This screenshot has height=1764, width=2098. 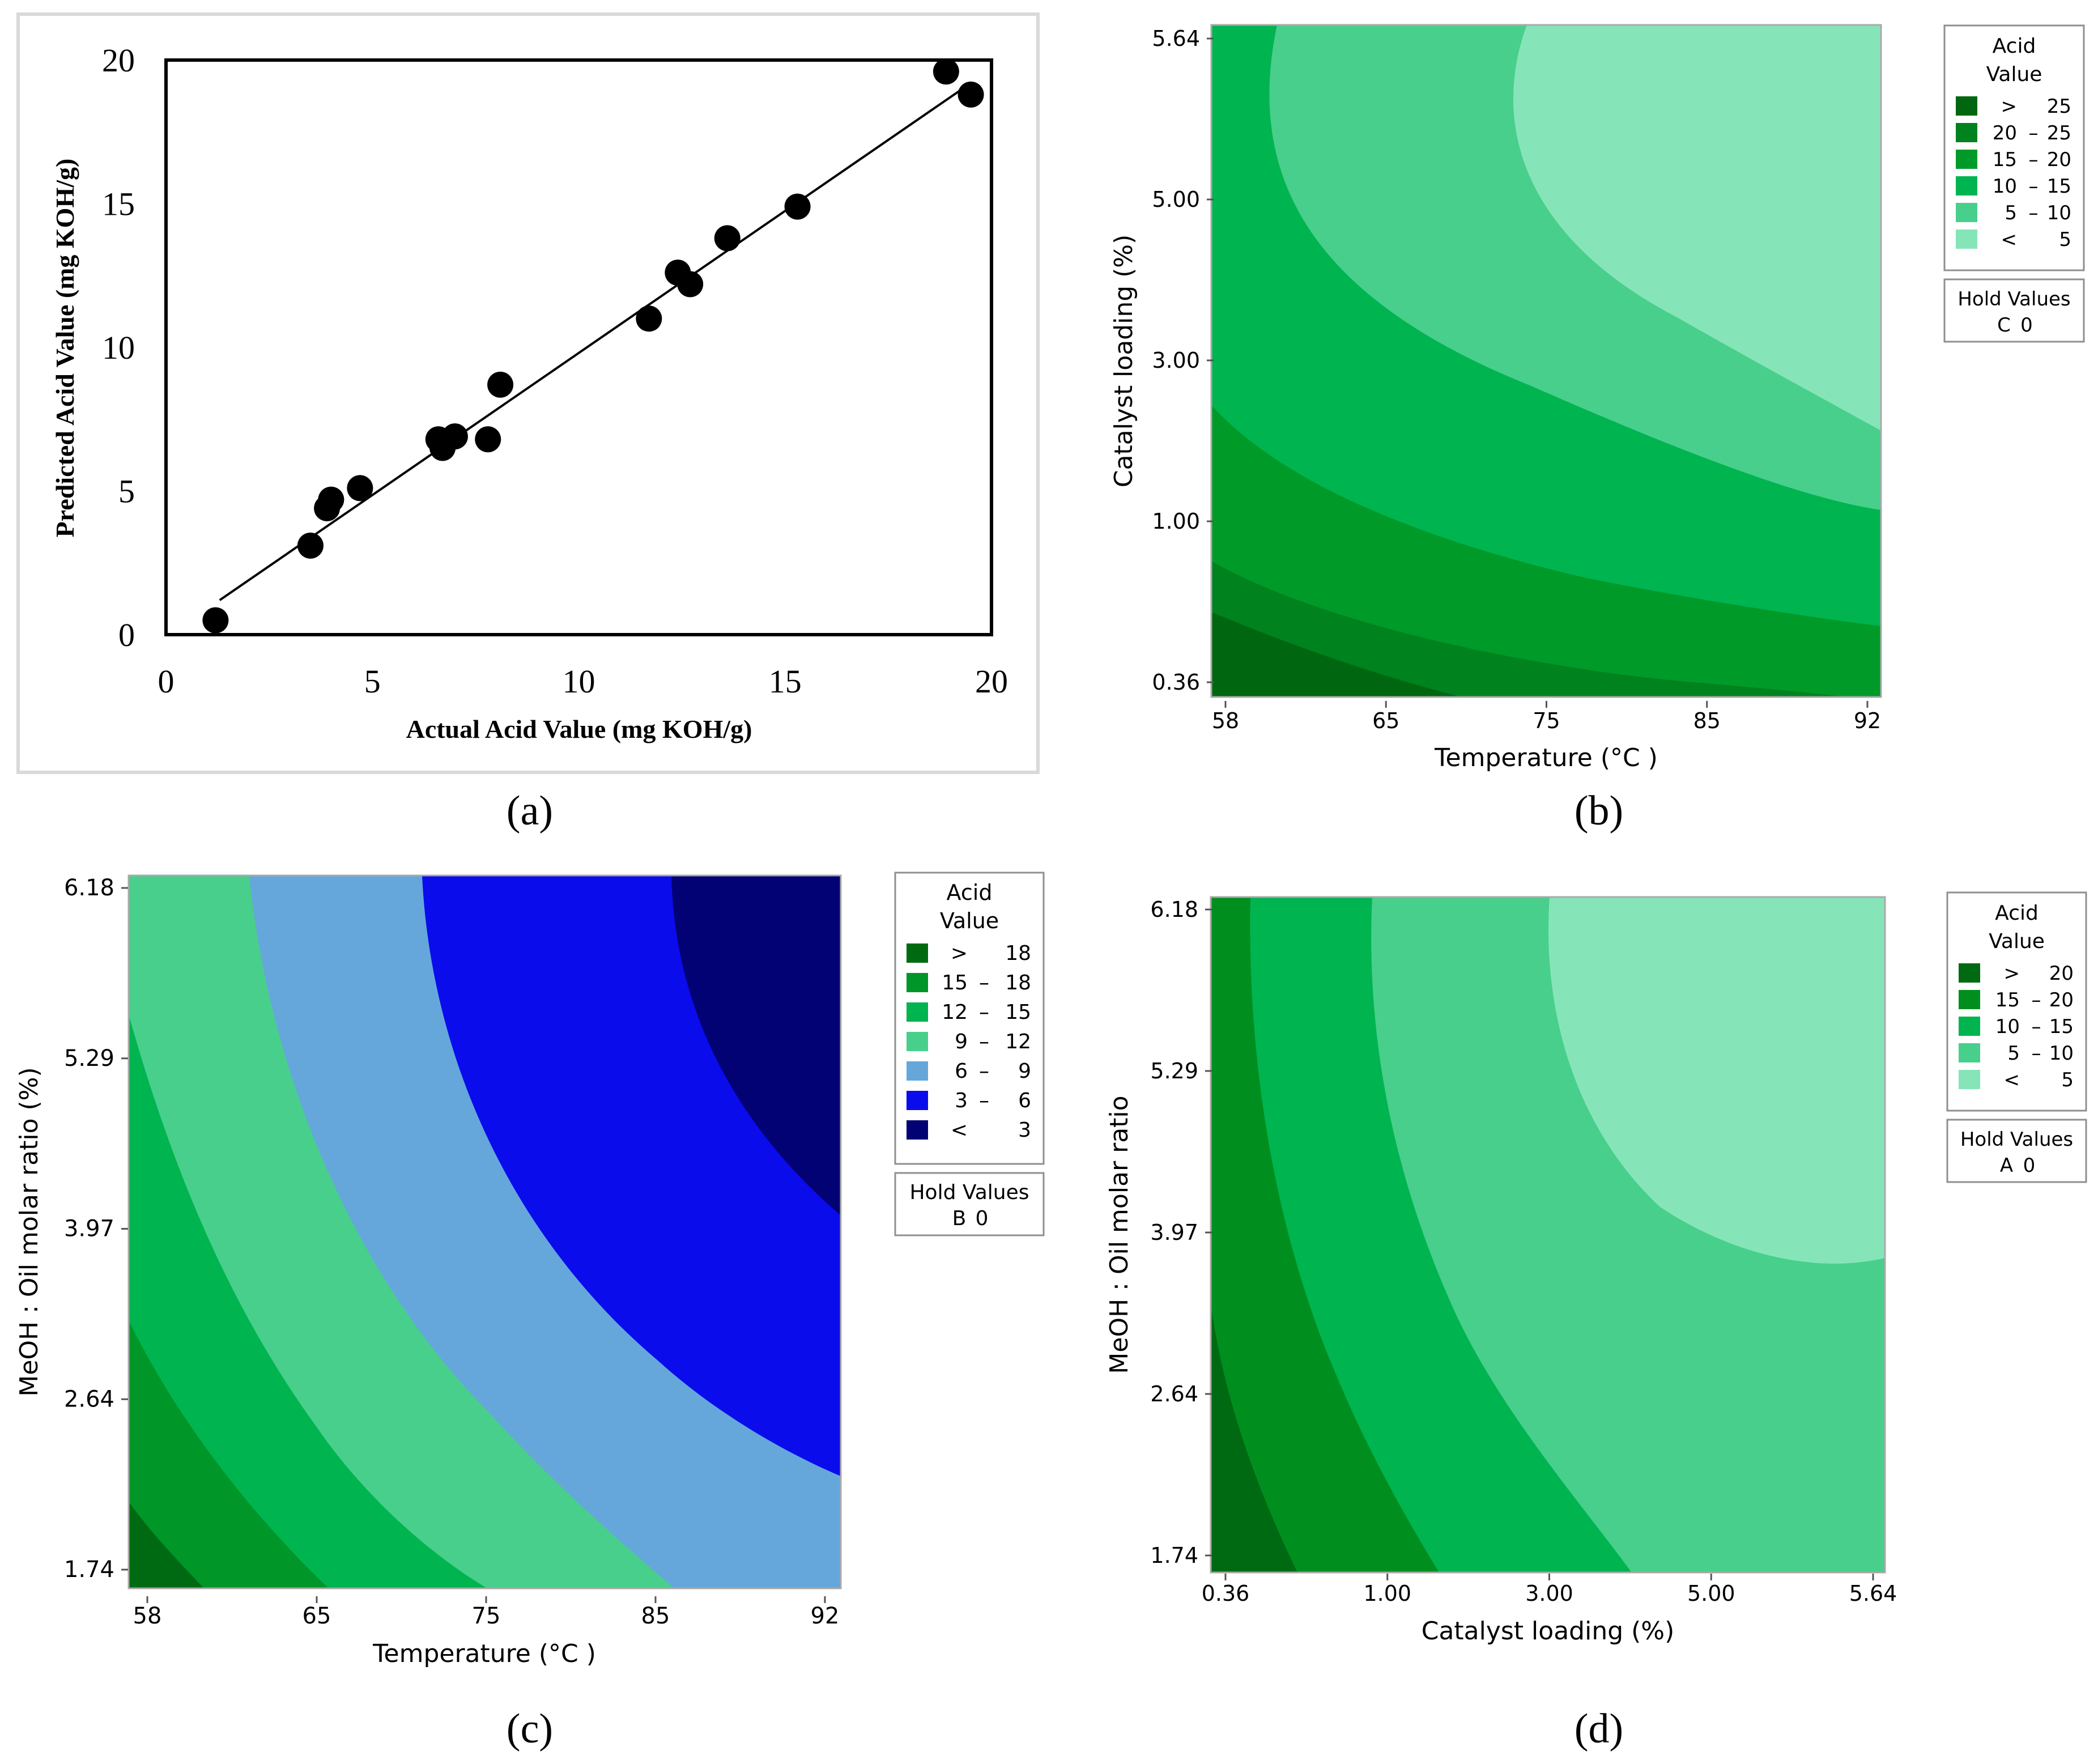 I want to click on legend-level-low: 9, so click(x=961, y=1041).